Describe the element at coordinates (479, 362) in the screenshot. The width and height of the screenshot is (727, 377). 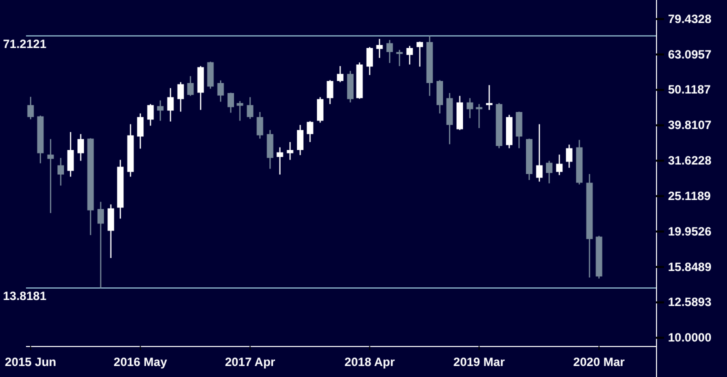
I see `x-tick-label: 2019 Mar` at that location.